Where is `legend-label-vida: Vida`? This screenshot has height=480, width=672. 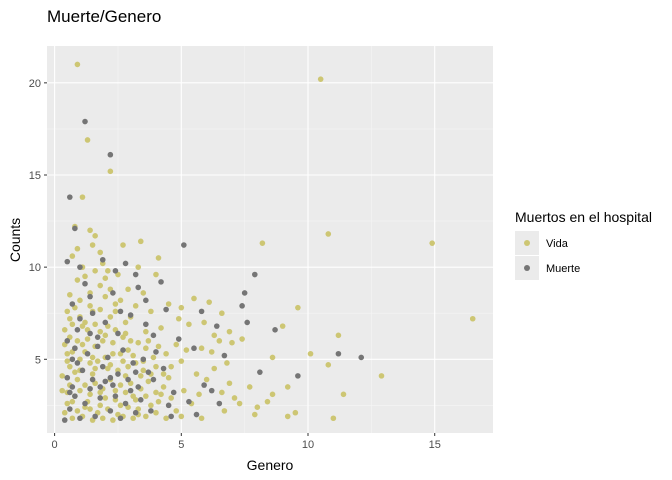
legend-label-vida: Vida is located at coordinates (557, 244).